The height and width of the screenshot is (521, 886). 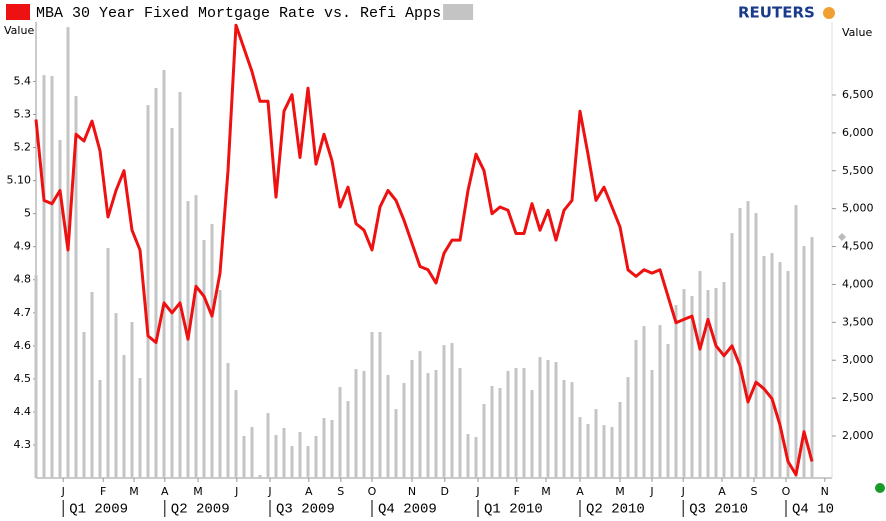 What do you see at coordinates (23, 279) in the screenshot?
I see `y-tick-label: 4.8` at bounding box center [23, 279].